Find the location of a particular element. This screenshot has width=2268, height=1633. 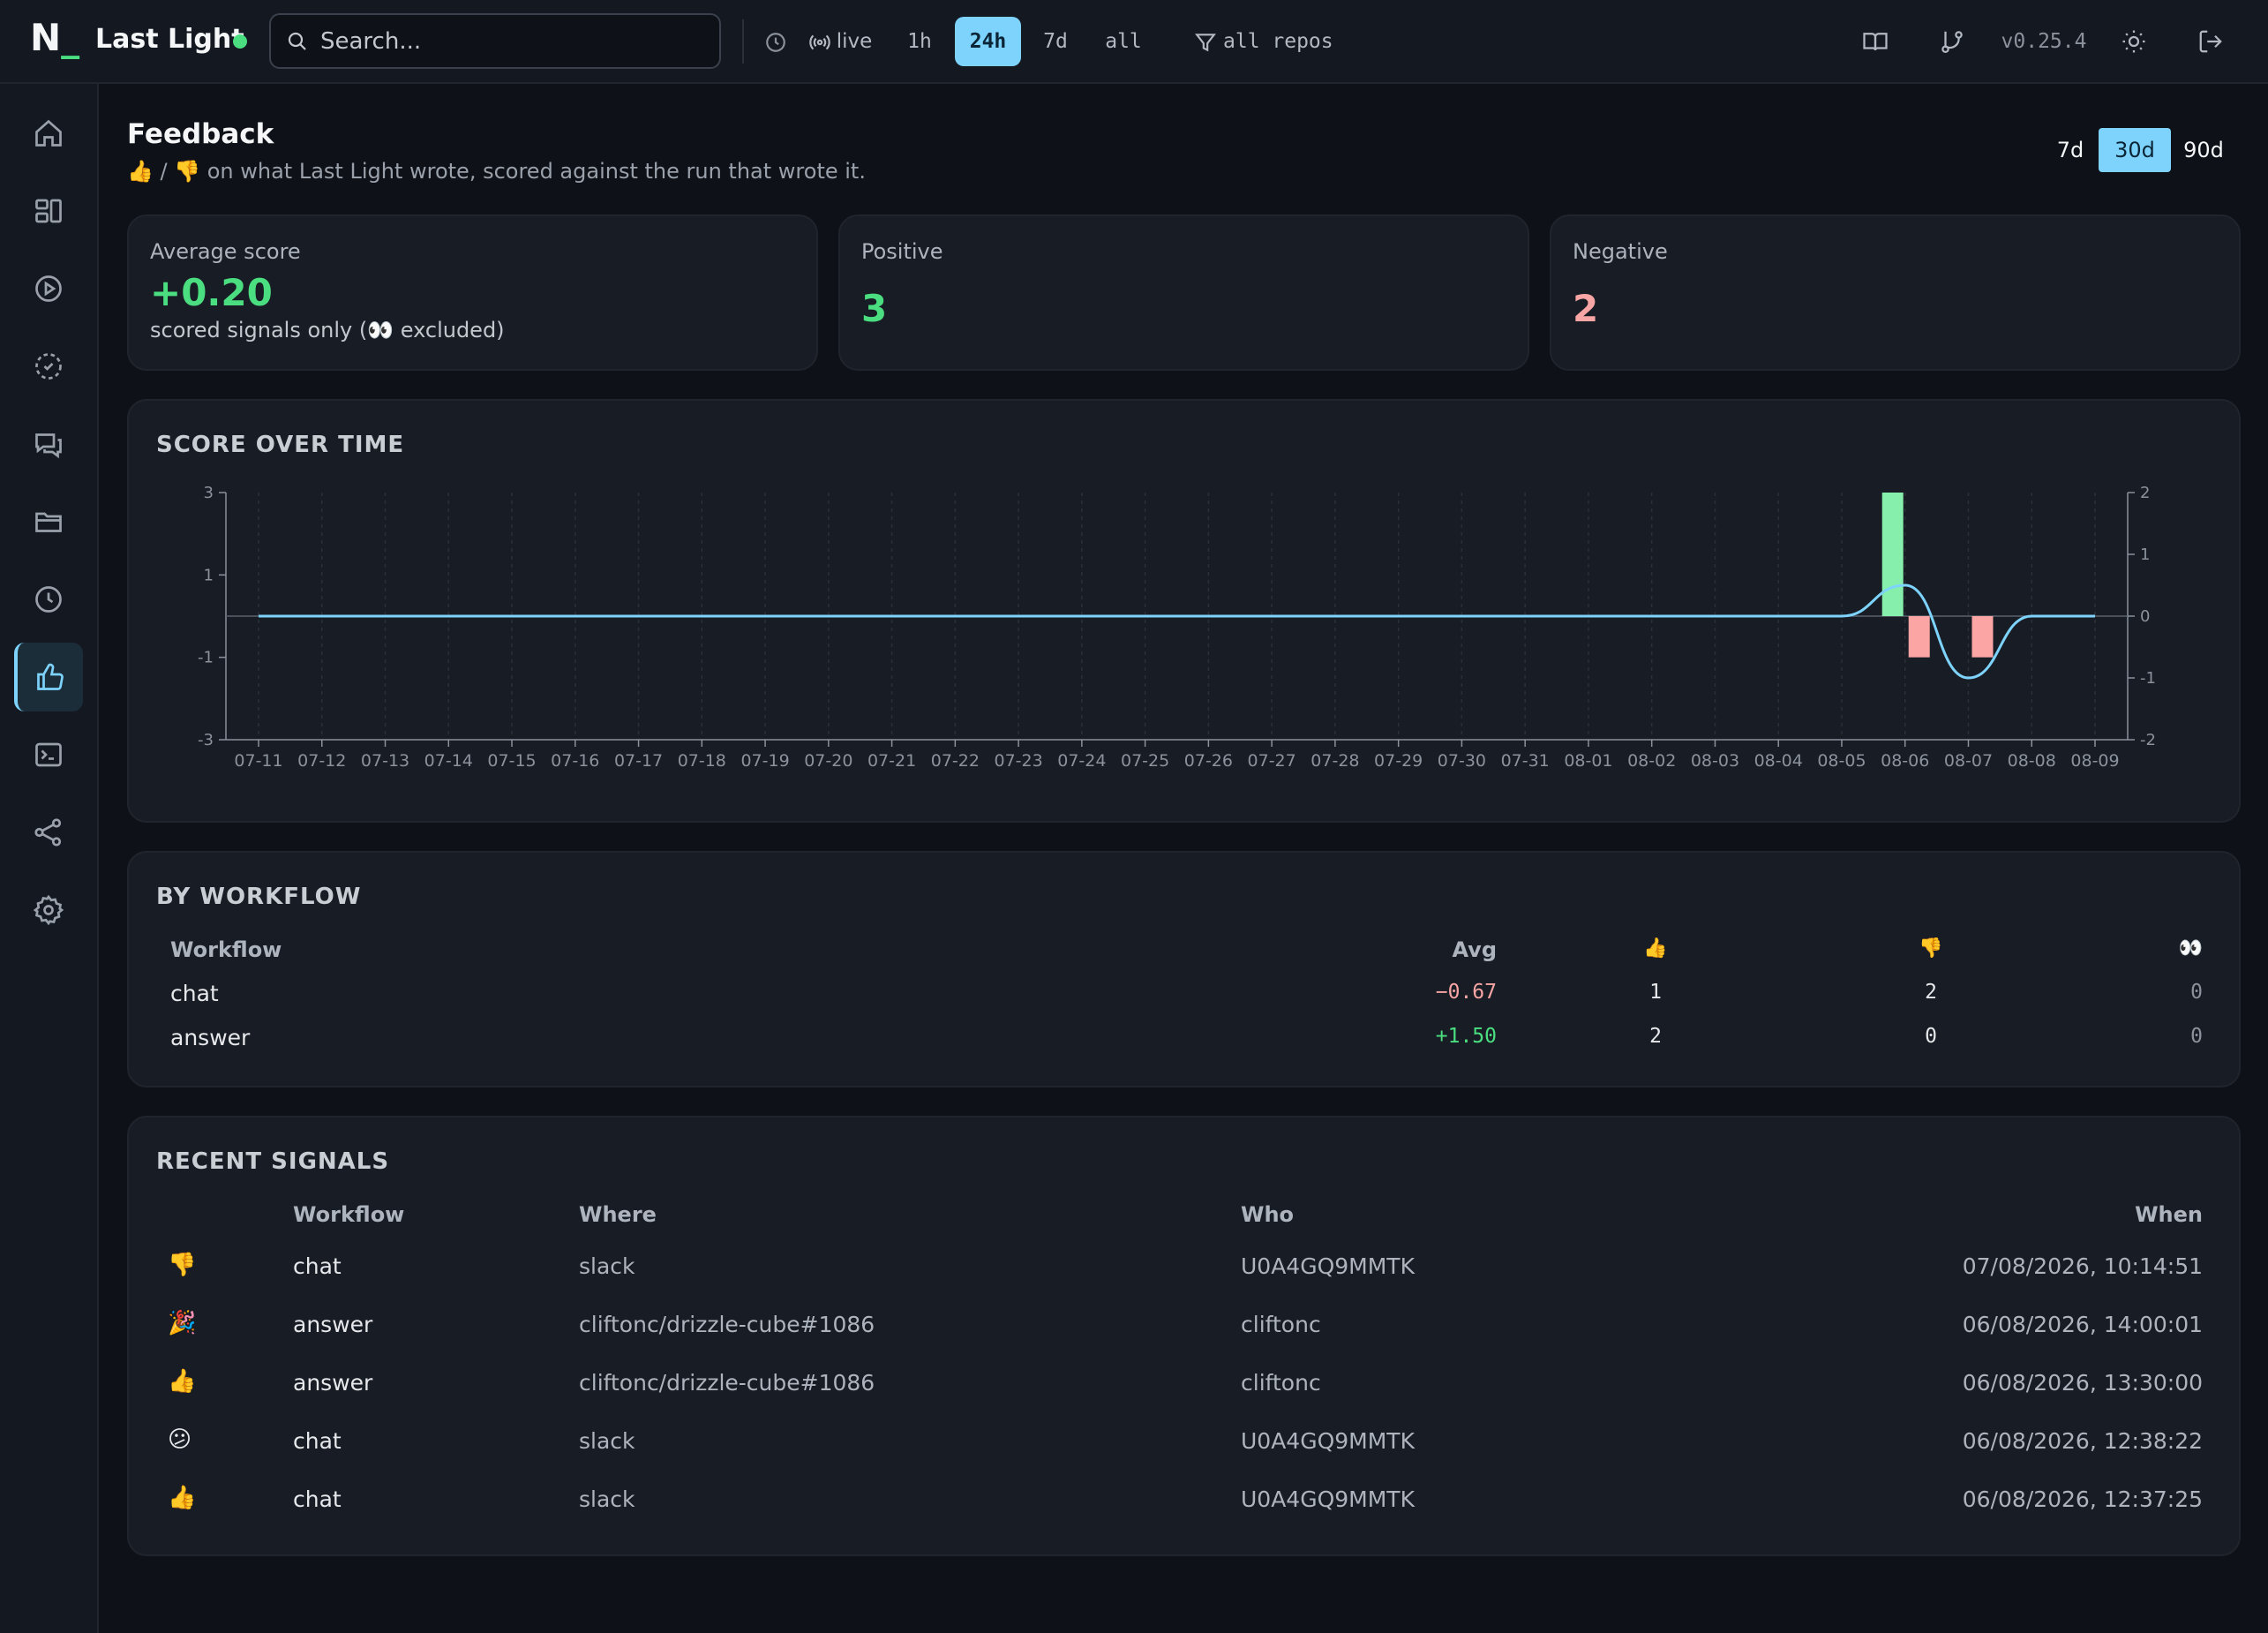

theme-toggle-icon is located at coordinates (2134, 41).